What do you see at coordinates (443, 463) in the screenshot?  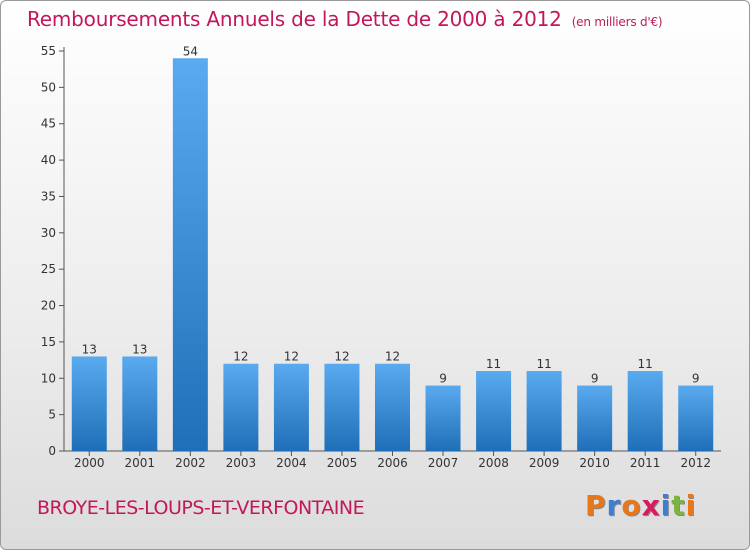 I see `x-tick-label: 2007` at bounding box center [443, 463].